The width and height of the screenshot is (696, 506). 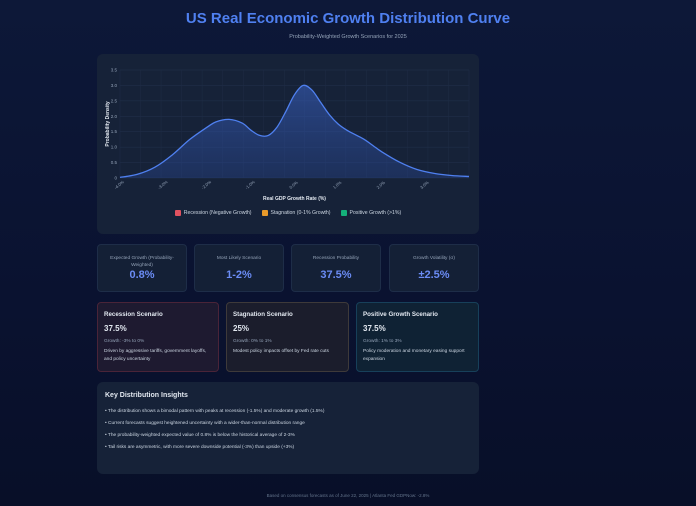 I want to click on legend-label: Stagnation (0-1% Growth), so click(x=300, y=213).